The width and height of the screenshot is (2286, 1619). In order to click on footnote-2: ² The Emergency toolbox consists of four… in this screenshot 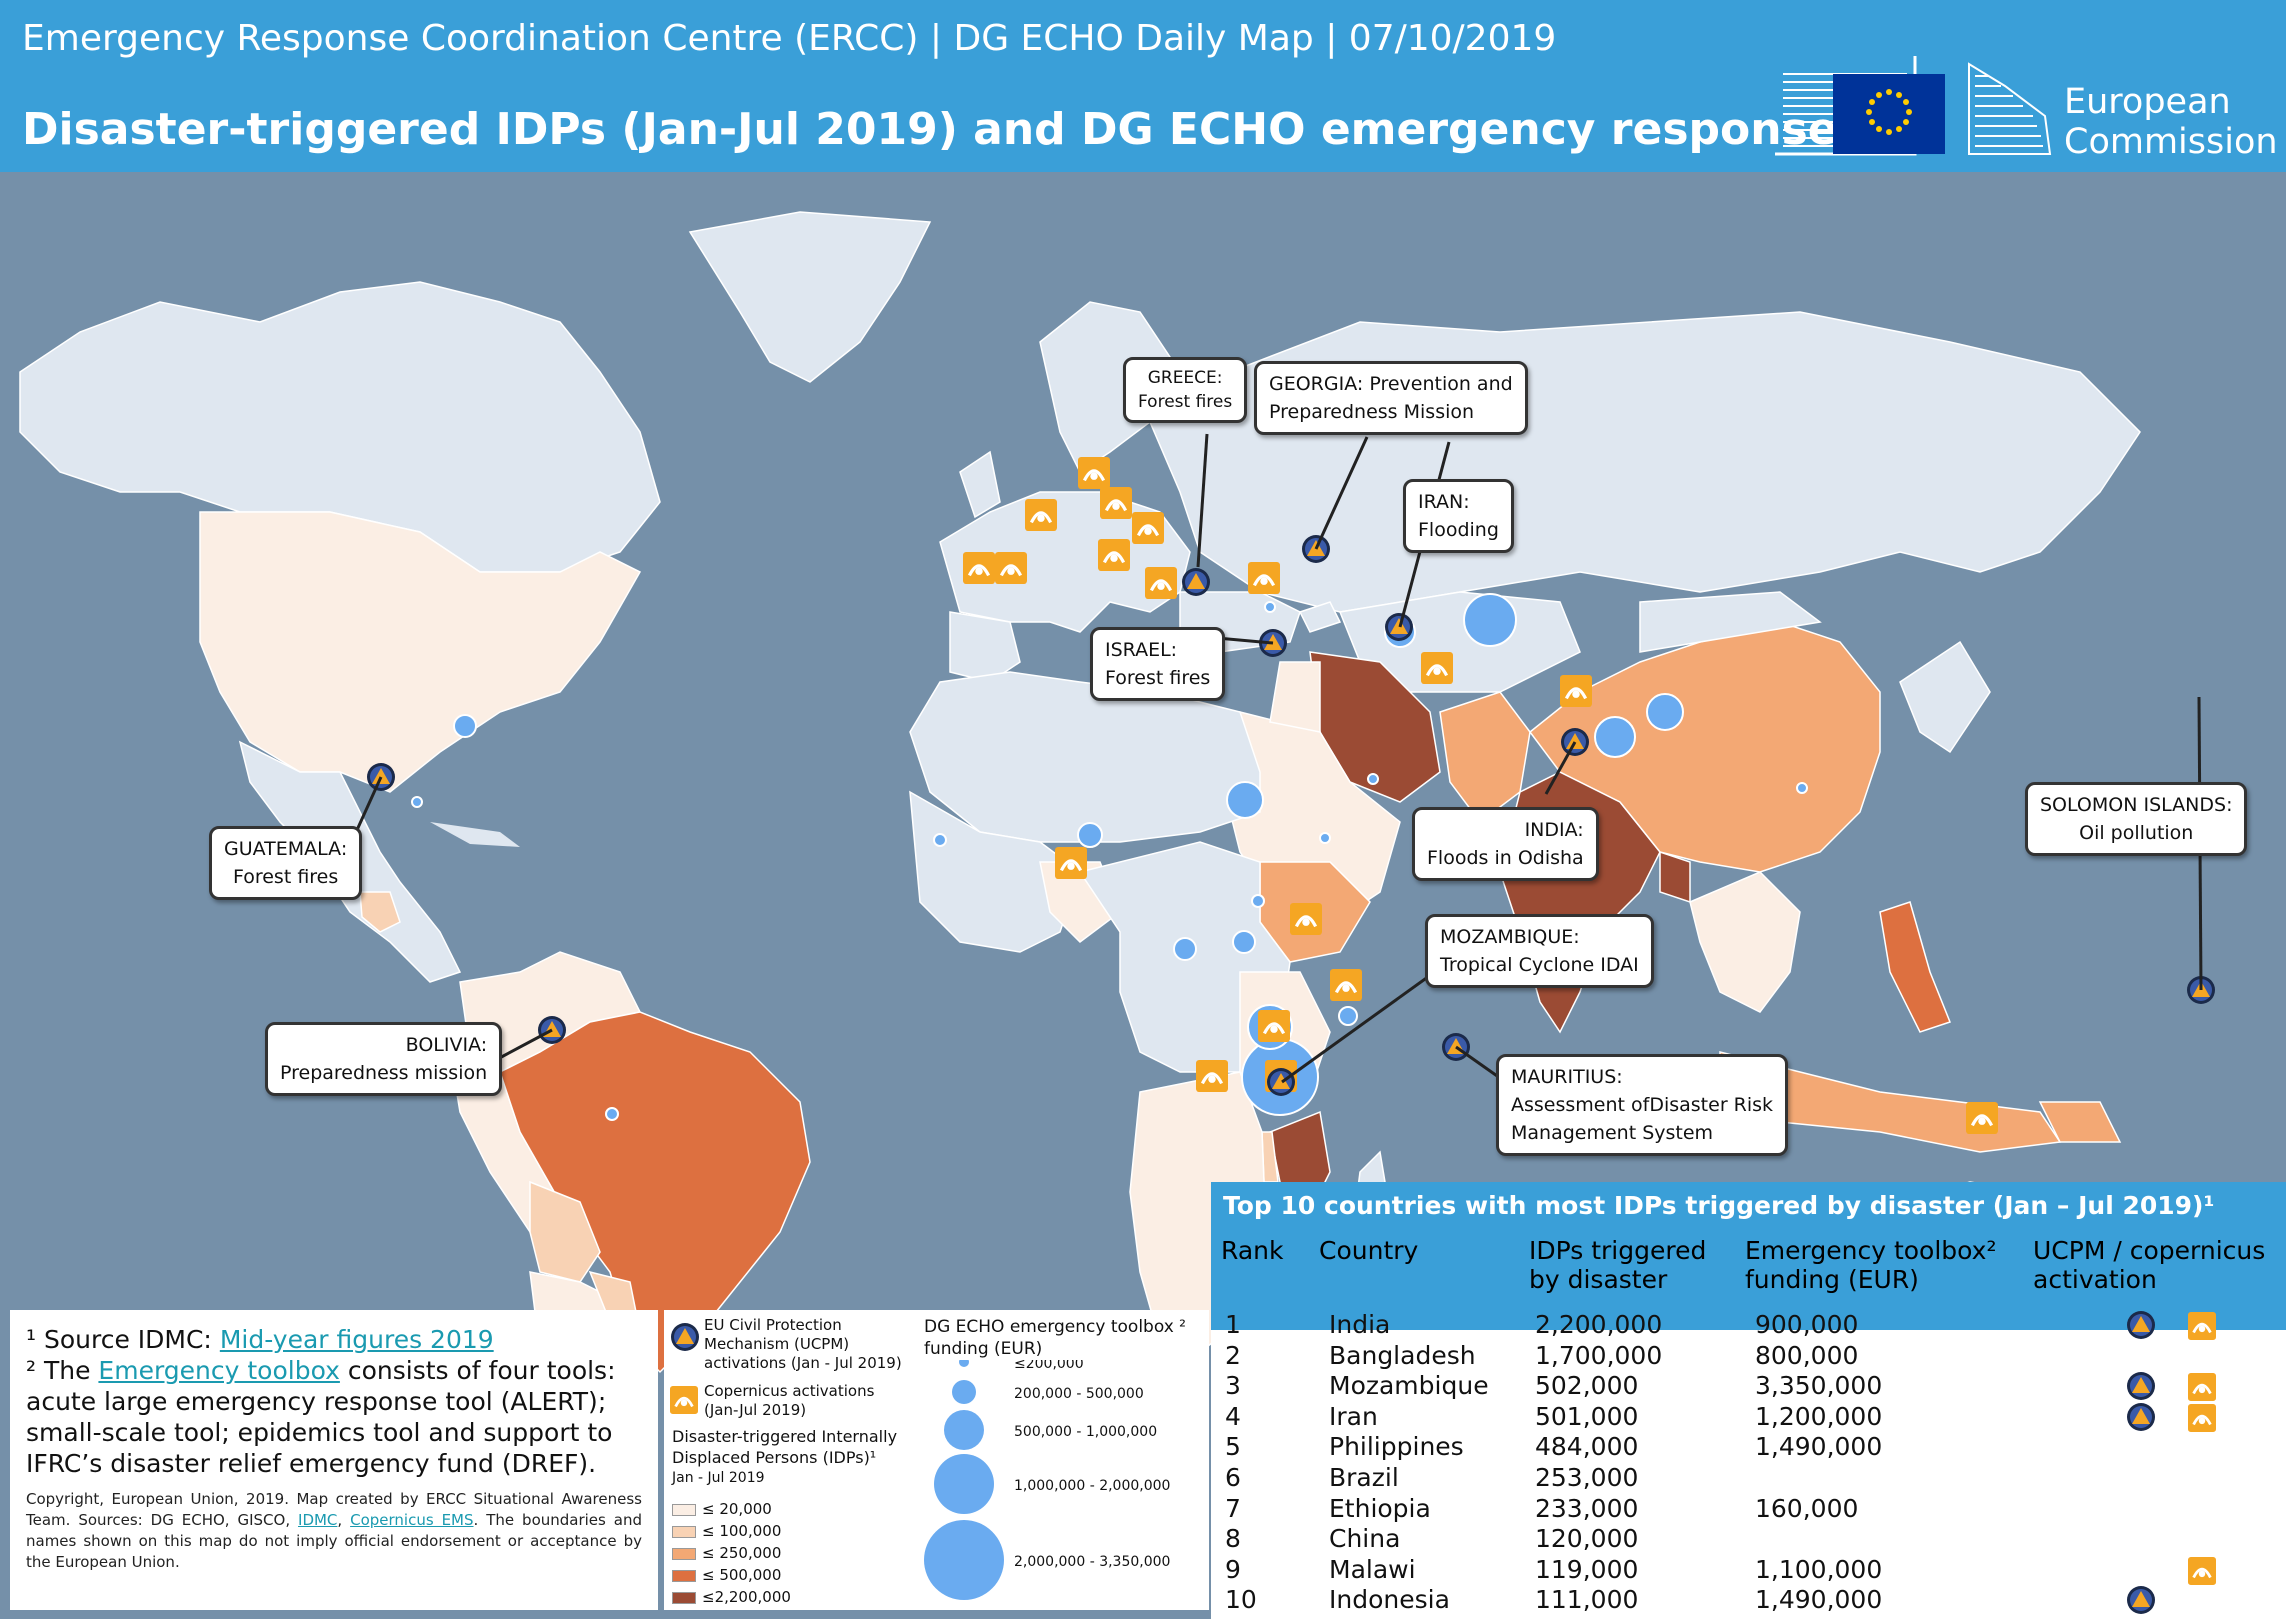, I will do `click(334, 1417)`.